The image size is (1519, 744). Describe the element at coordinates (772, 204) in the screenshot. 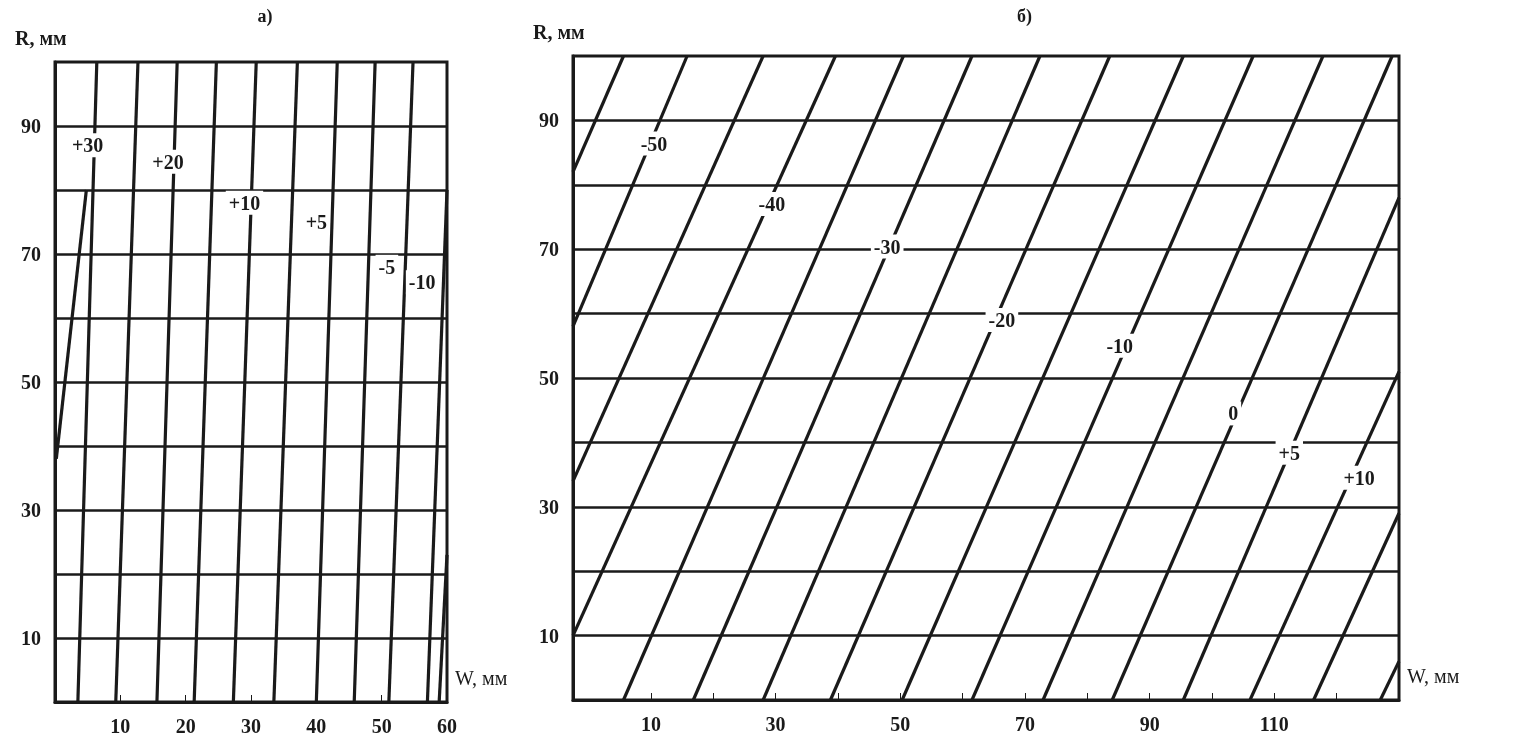

I see `annotation: -40` at that location.